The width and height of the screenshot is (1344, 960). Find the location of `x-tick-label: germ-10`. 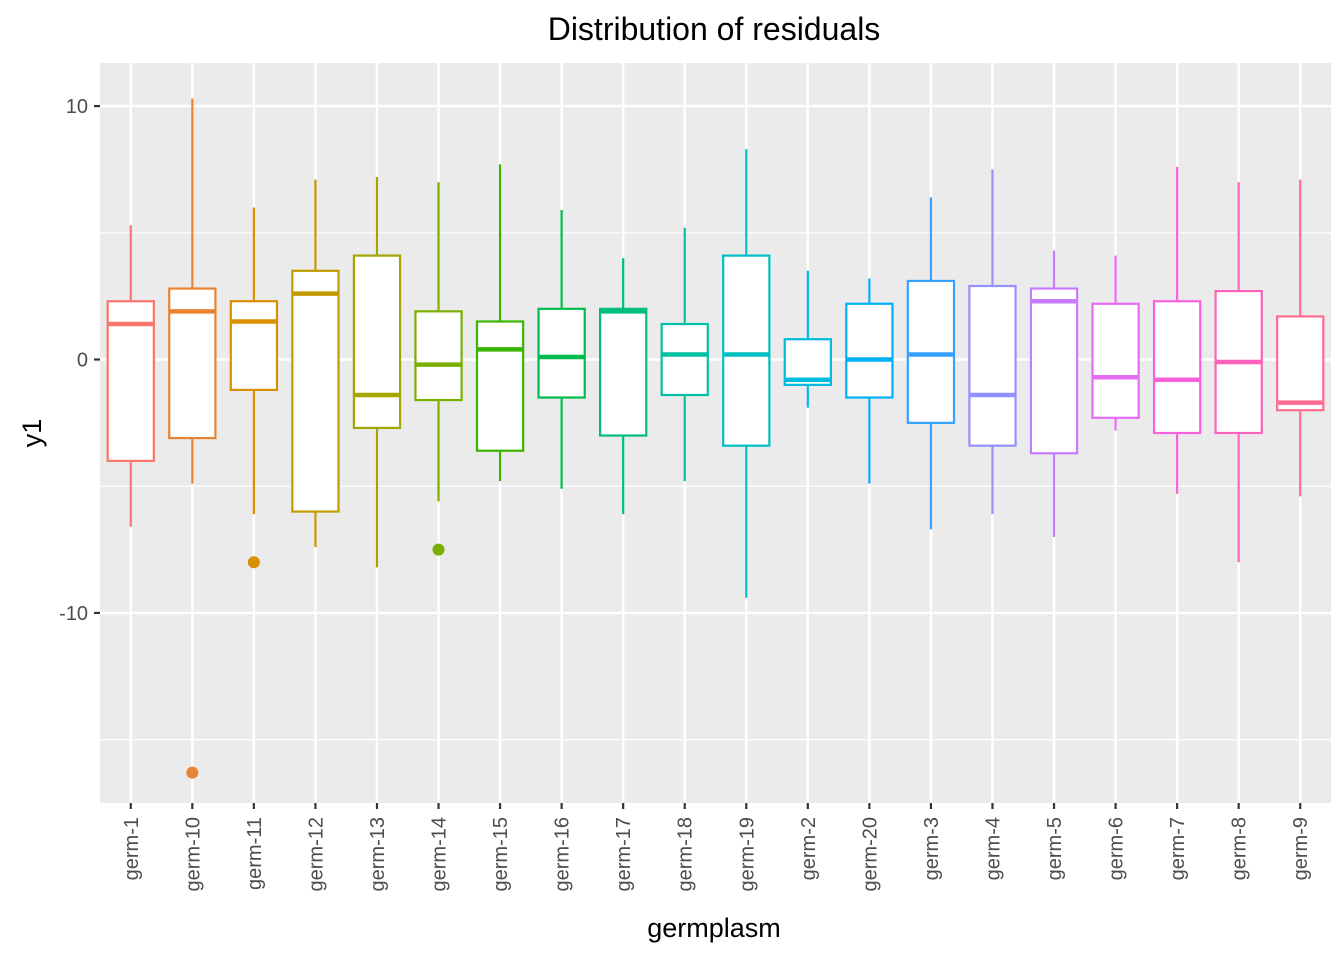

x-tick-label: germ-10 is located at coordinates (193, 854).